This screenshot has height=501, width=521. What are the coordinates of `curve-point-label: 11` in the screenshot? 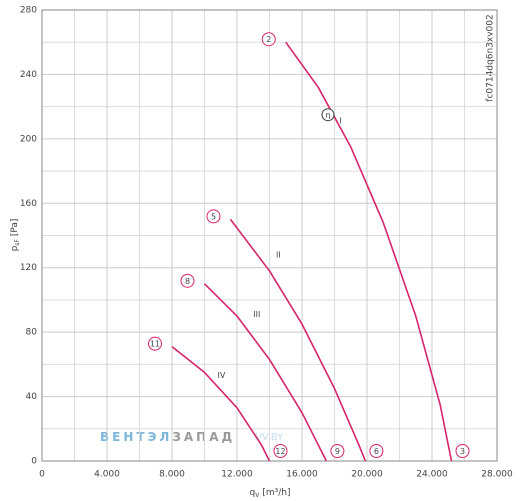 It's located at (155, 344).